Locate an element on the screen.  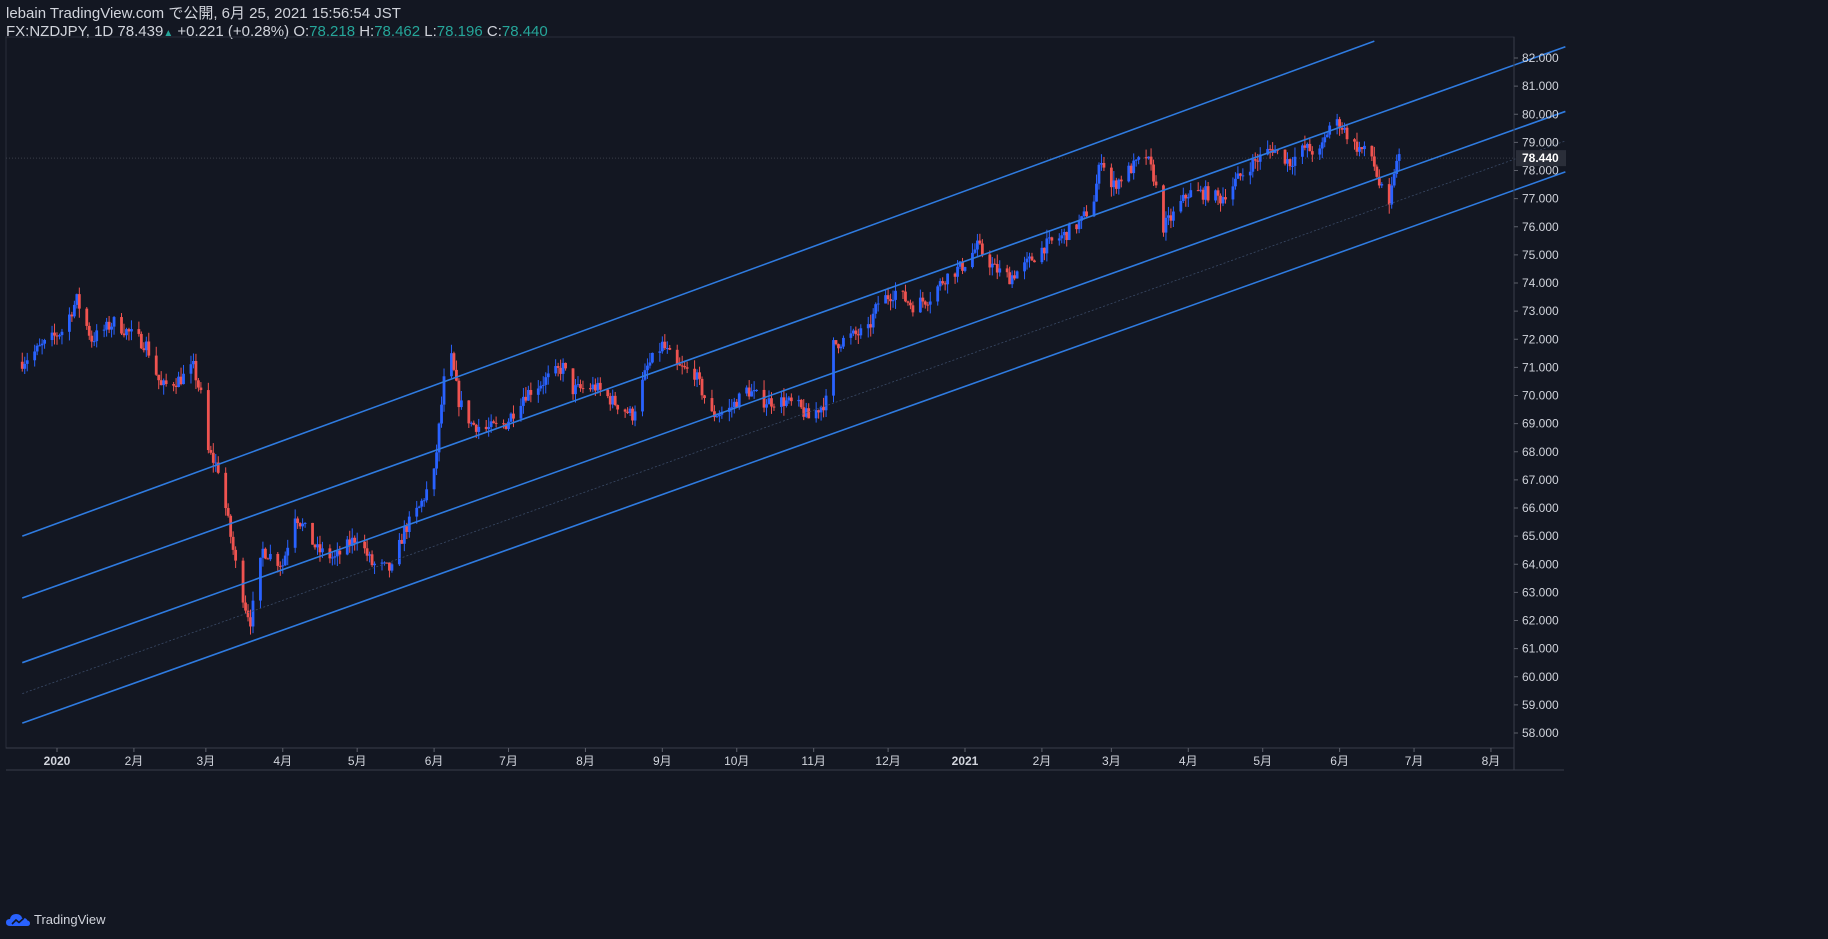
y-tick-label: 68.000 is located at coordinates (1540, 452).